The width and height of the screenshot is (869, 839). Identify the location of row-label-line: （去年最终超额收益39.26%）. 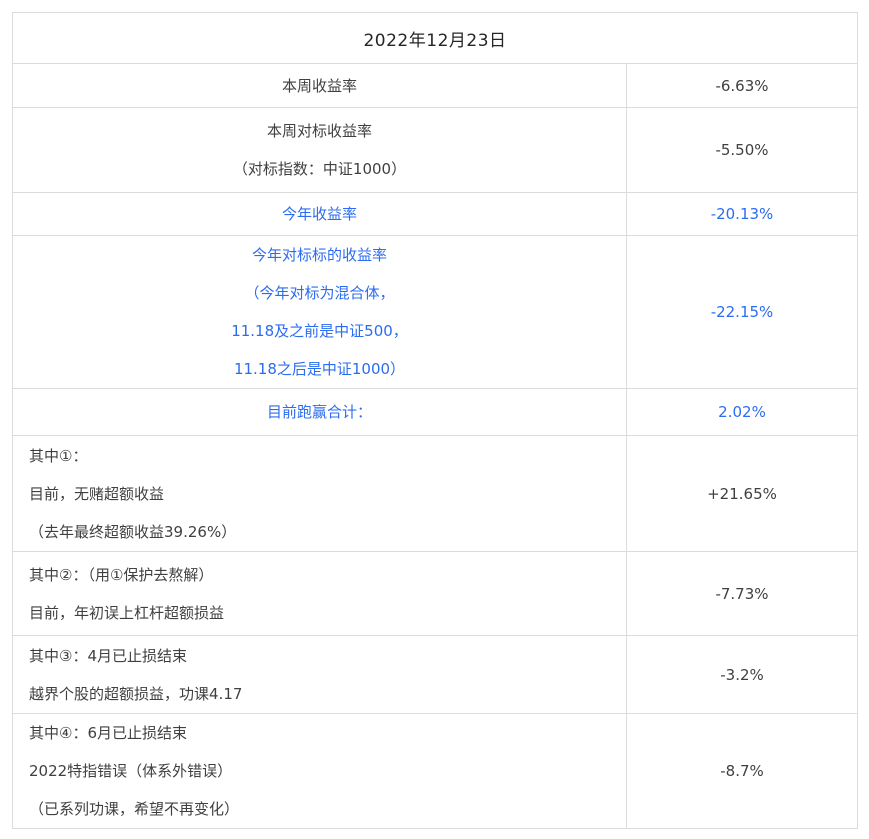
(133, 531).